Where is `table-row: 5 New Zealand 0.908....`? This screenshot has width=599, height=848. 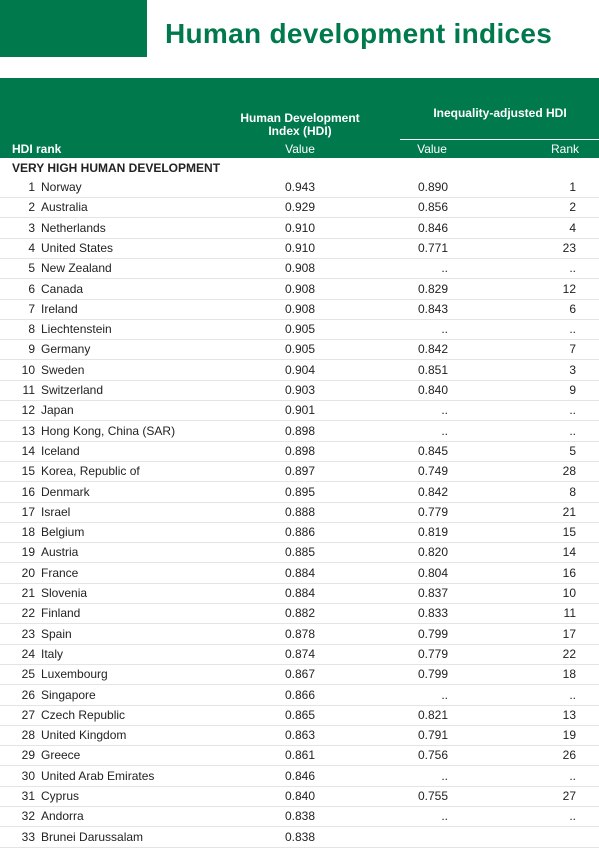 table-row: 5 New Zealand 0.908.... is located at coordinates (299, 269).